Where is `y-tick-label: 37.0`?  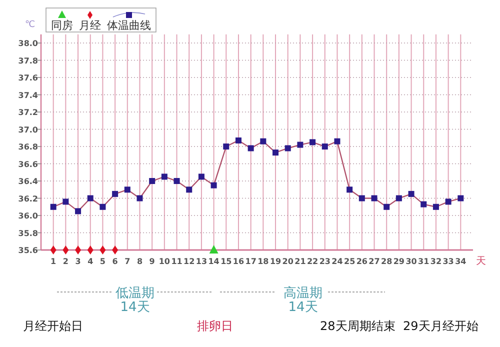
y-tick-label: 37.0 is located at coordinates (28, 129).